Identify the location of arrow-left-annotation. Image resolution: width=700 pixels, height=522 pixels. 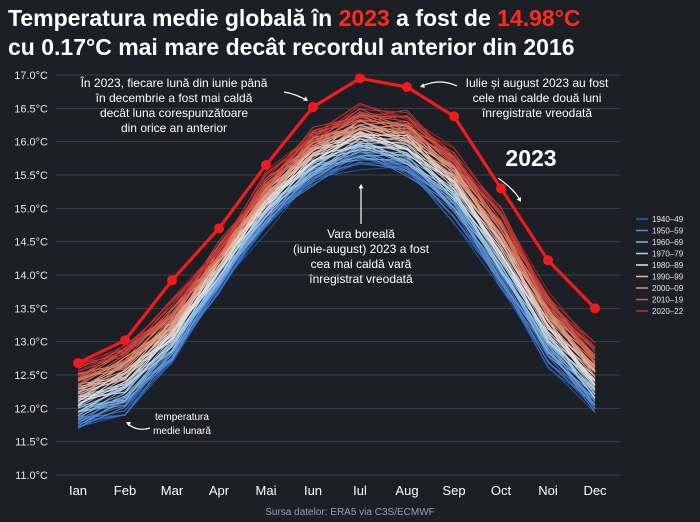
(295, 96).